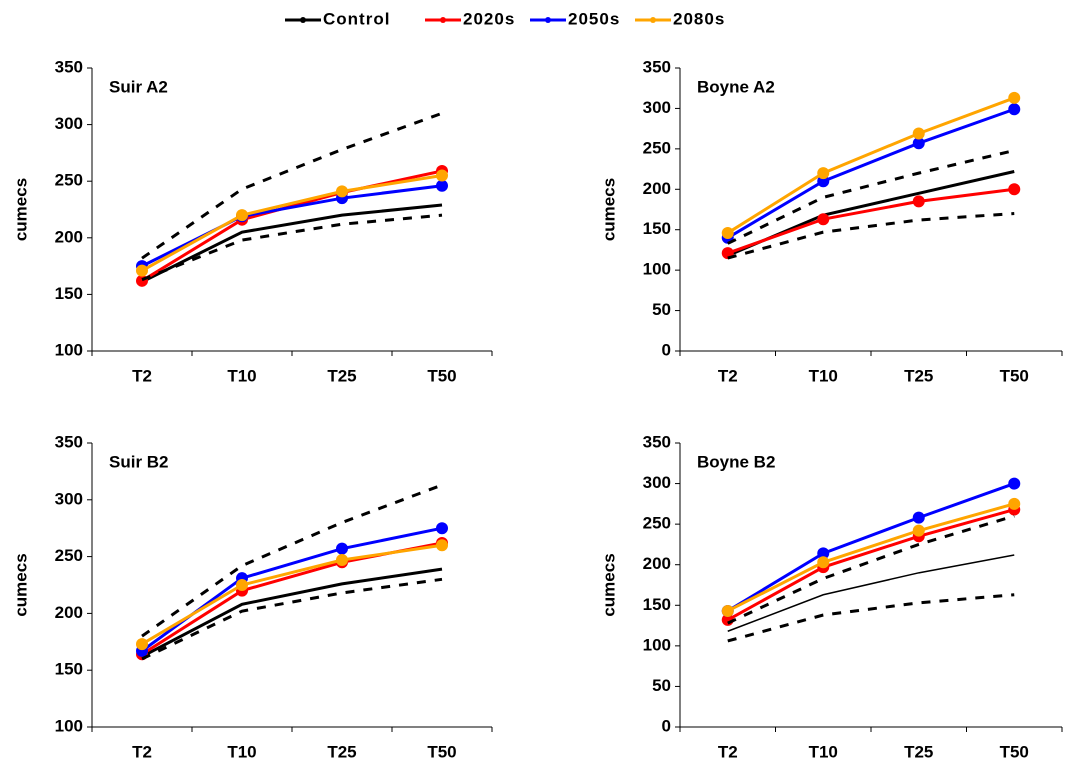 The image size is (1066, 769). I want to click on panel-title: Boyne A2, so click(736, 86).